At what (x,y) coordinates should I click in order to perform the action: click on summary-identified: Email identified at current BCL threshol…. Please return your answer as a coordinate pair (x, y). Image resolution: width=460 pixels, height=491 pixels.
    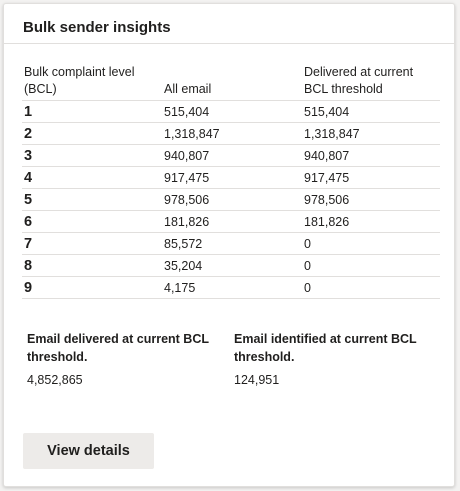
    Looking at the image, I should click on (334, 359).